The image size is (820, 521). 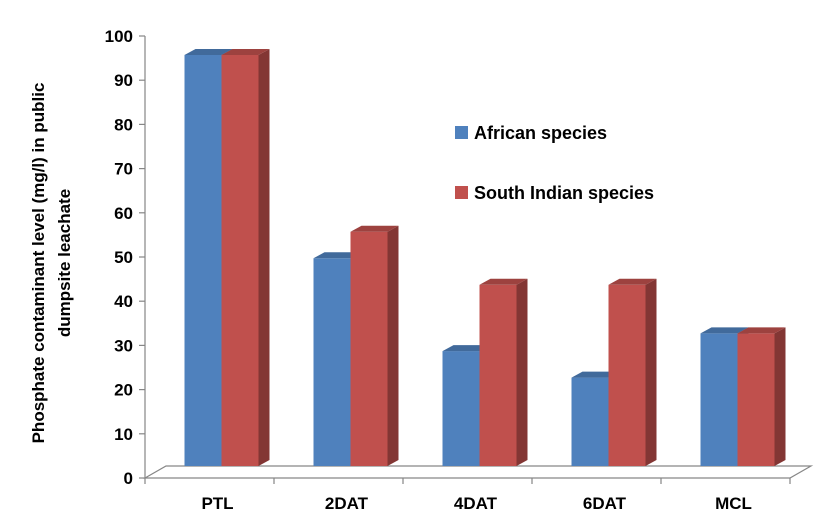 I want to click on x-tick-labels: PTL 2DAT 4DAT 6DAT MCL, so click(x=467, y=495).